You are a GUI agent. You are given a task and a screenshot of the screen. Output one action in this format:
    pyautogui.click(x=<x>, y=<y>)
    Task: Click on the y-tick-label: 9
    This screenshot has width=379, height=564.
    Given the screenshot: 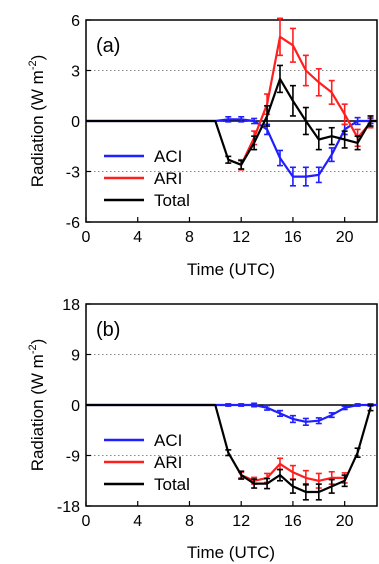 What is the action you would take?
    pyautogui.click(x=75, y=356)
    